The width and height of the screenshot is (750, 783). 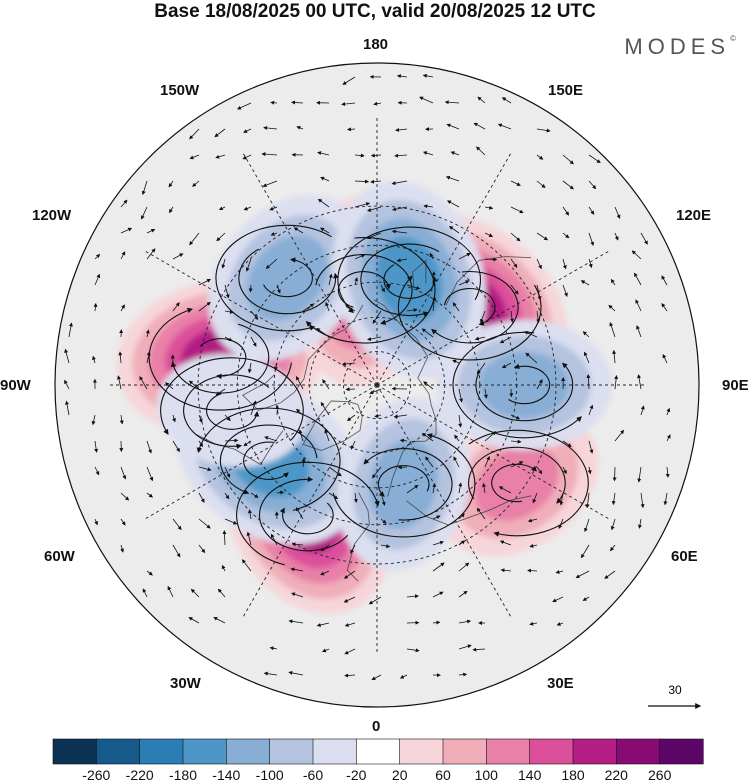 I want to click on anomaly-contour, so click(x=524, y=385).